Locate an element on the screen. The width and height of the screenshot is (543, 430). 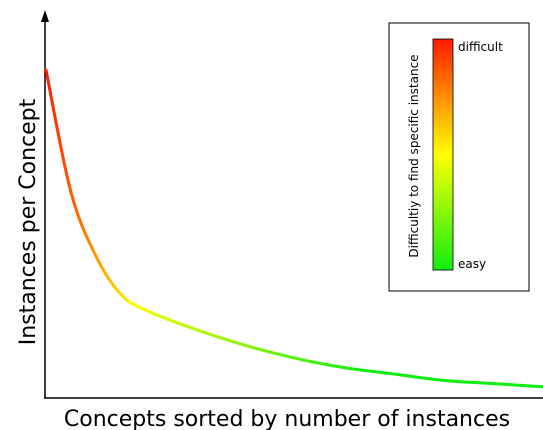
legend-low-label: easy is located at coordinates (472, 264).